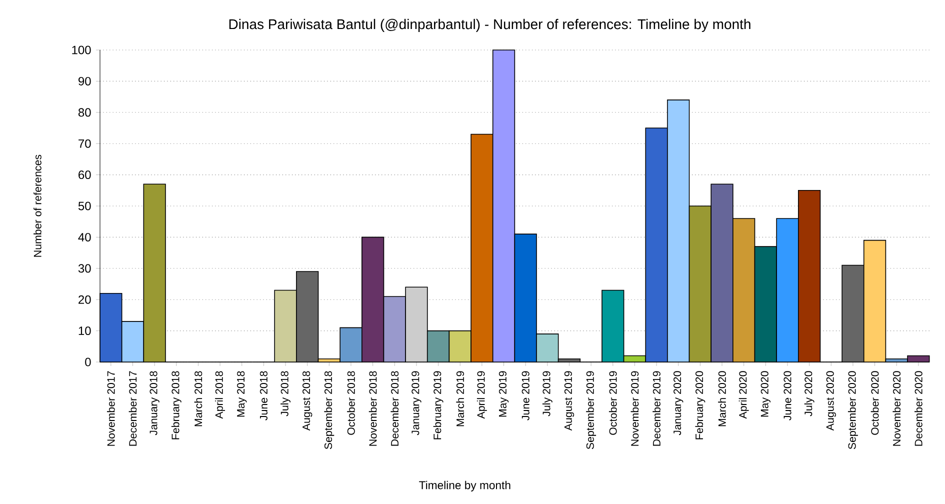 The image size is (945, 504). I want to click on x-tick-label: November 2020, so click(896, 408).